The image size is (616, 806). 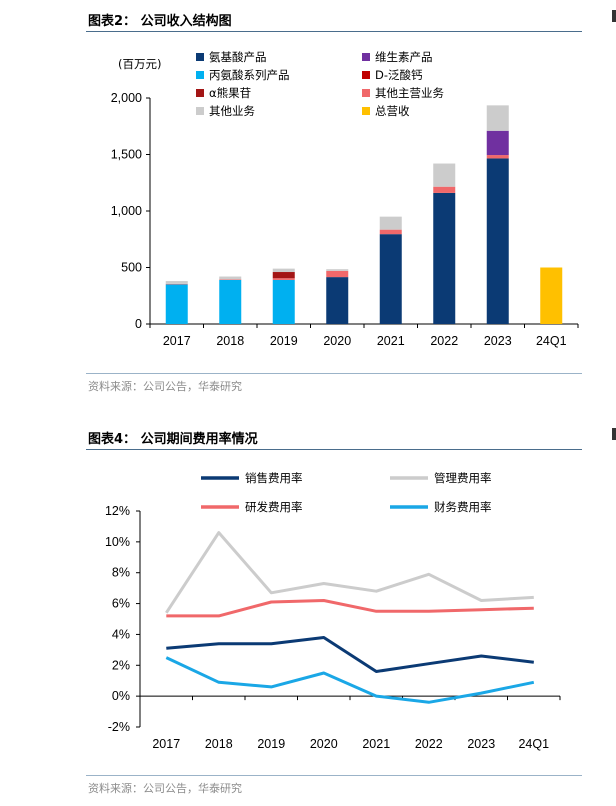 I want to click on y-tick-label: 2%, so click(x=121, y=665).